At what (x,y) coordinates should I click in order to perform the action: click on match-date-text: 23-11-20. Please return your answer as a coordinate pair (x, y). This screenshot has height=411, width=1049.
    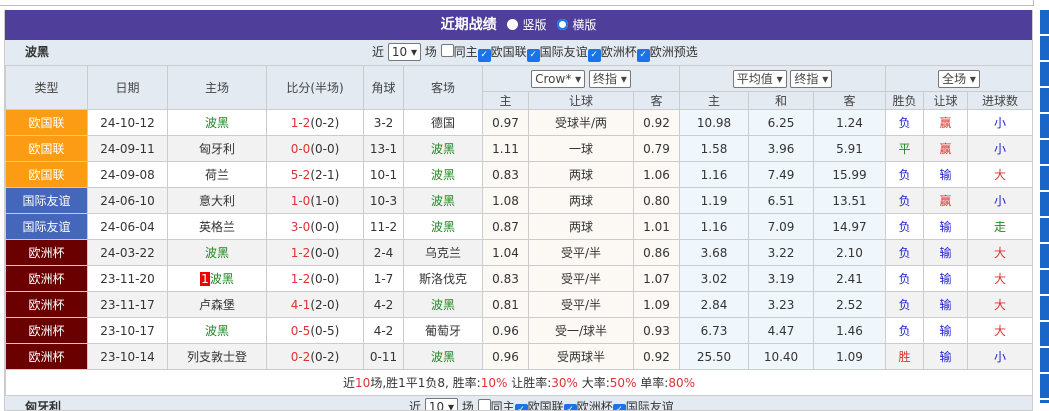
    Looking at the image, I should click on (127, 278).